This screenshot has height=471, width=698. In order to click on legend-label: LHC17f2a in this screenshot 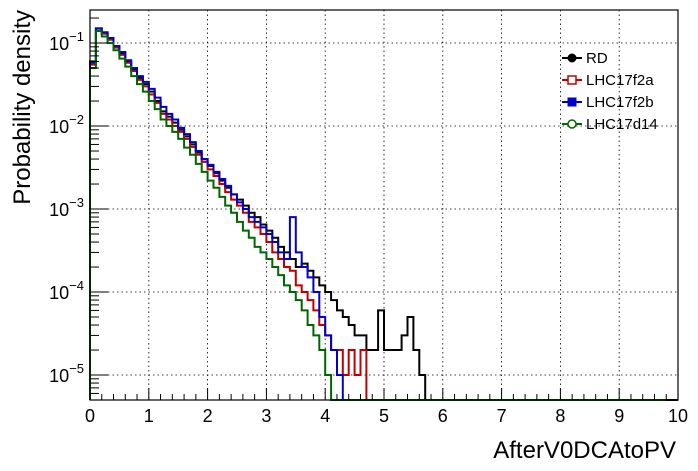, I will do `click(620, 80)`.